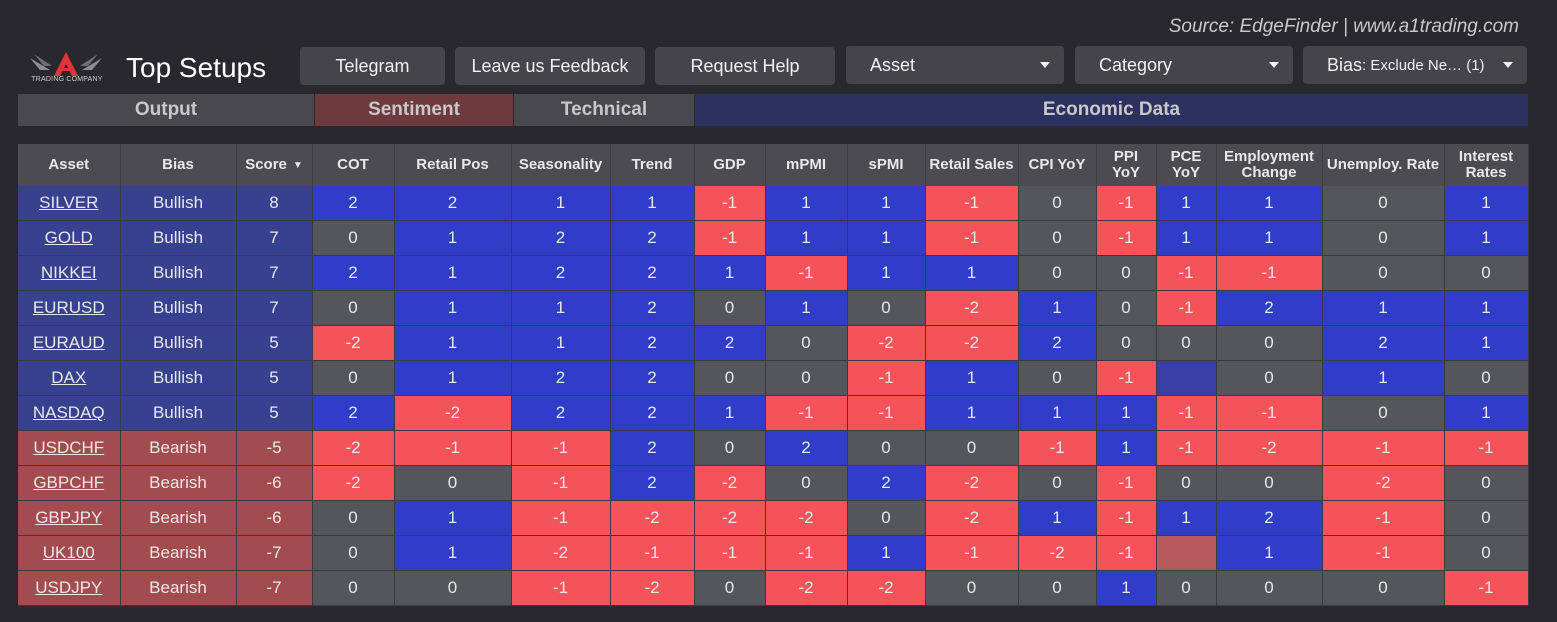 This screenshot has height=622, width=1557. I want to click on asset-link: USDCHF, so click(69, 447).